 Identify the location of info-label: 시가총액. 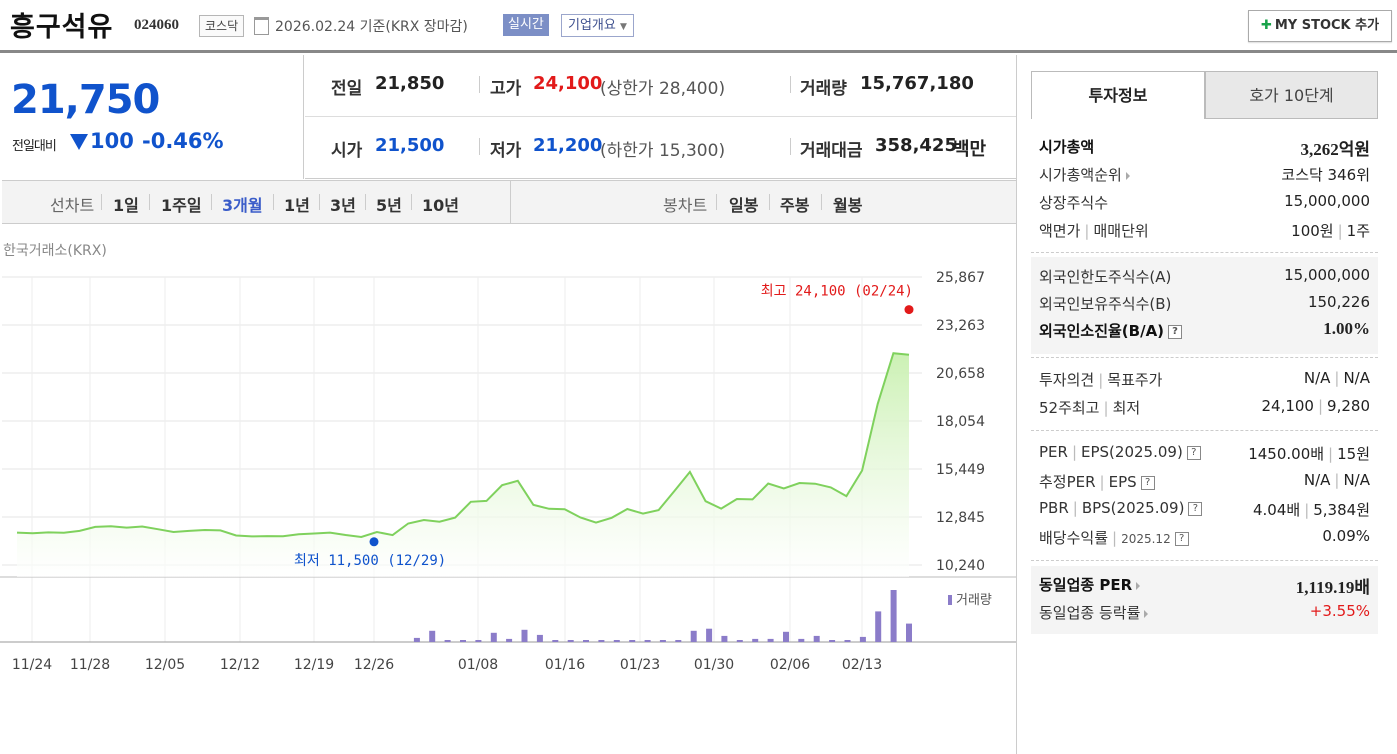
(1067, 147).